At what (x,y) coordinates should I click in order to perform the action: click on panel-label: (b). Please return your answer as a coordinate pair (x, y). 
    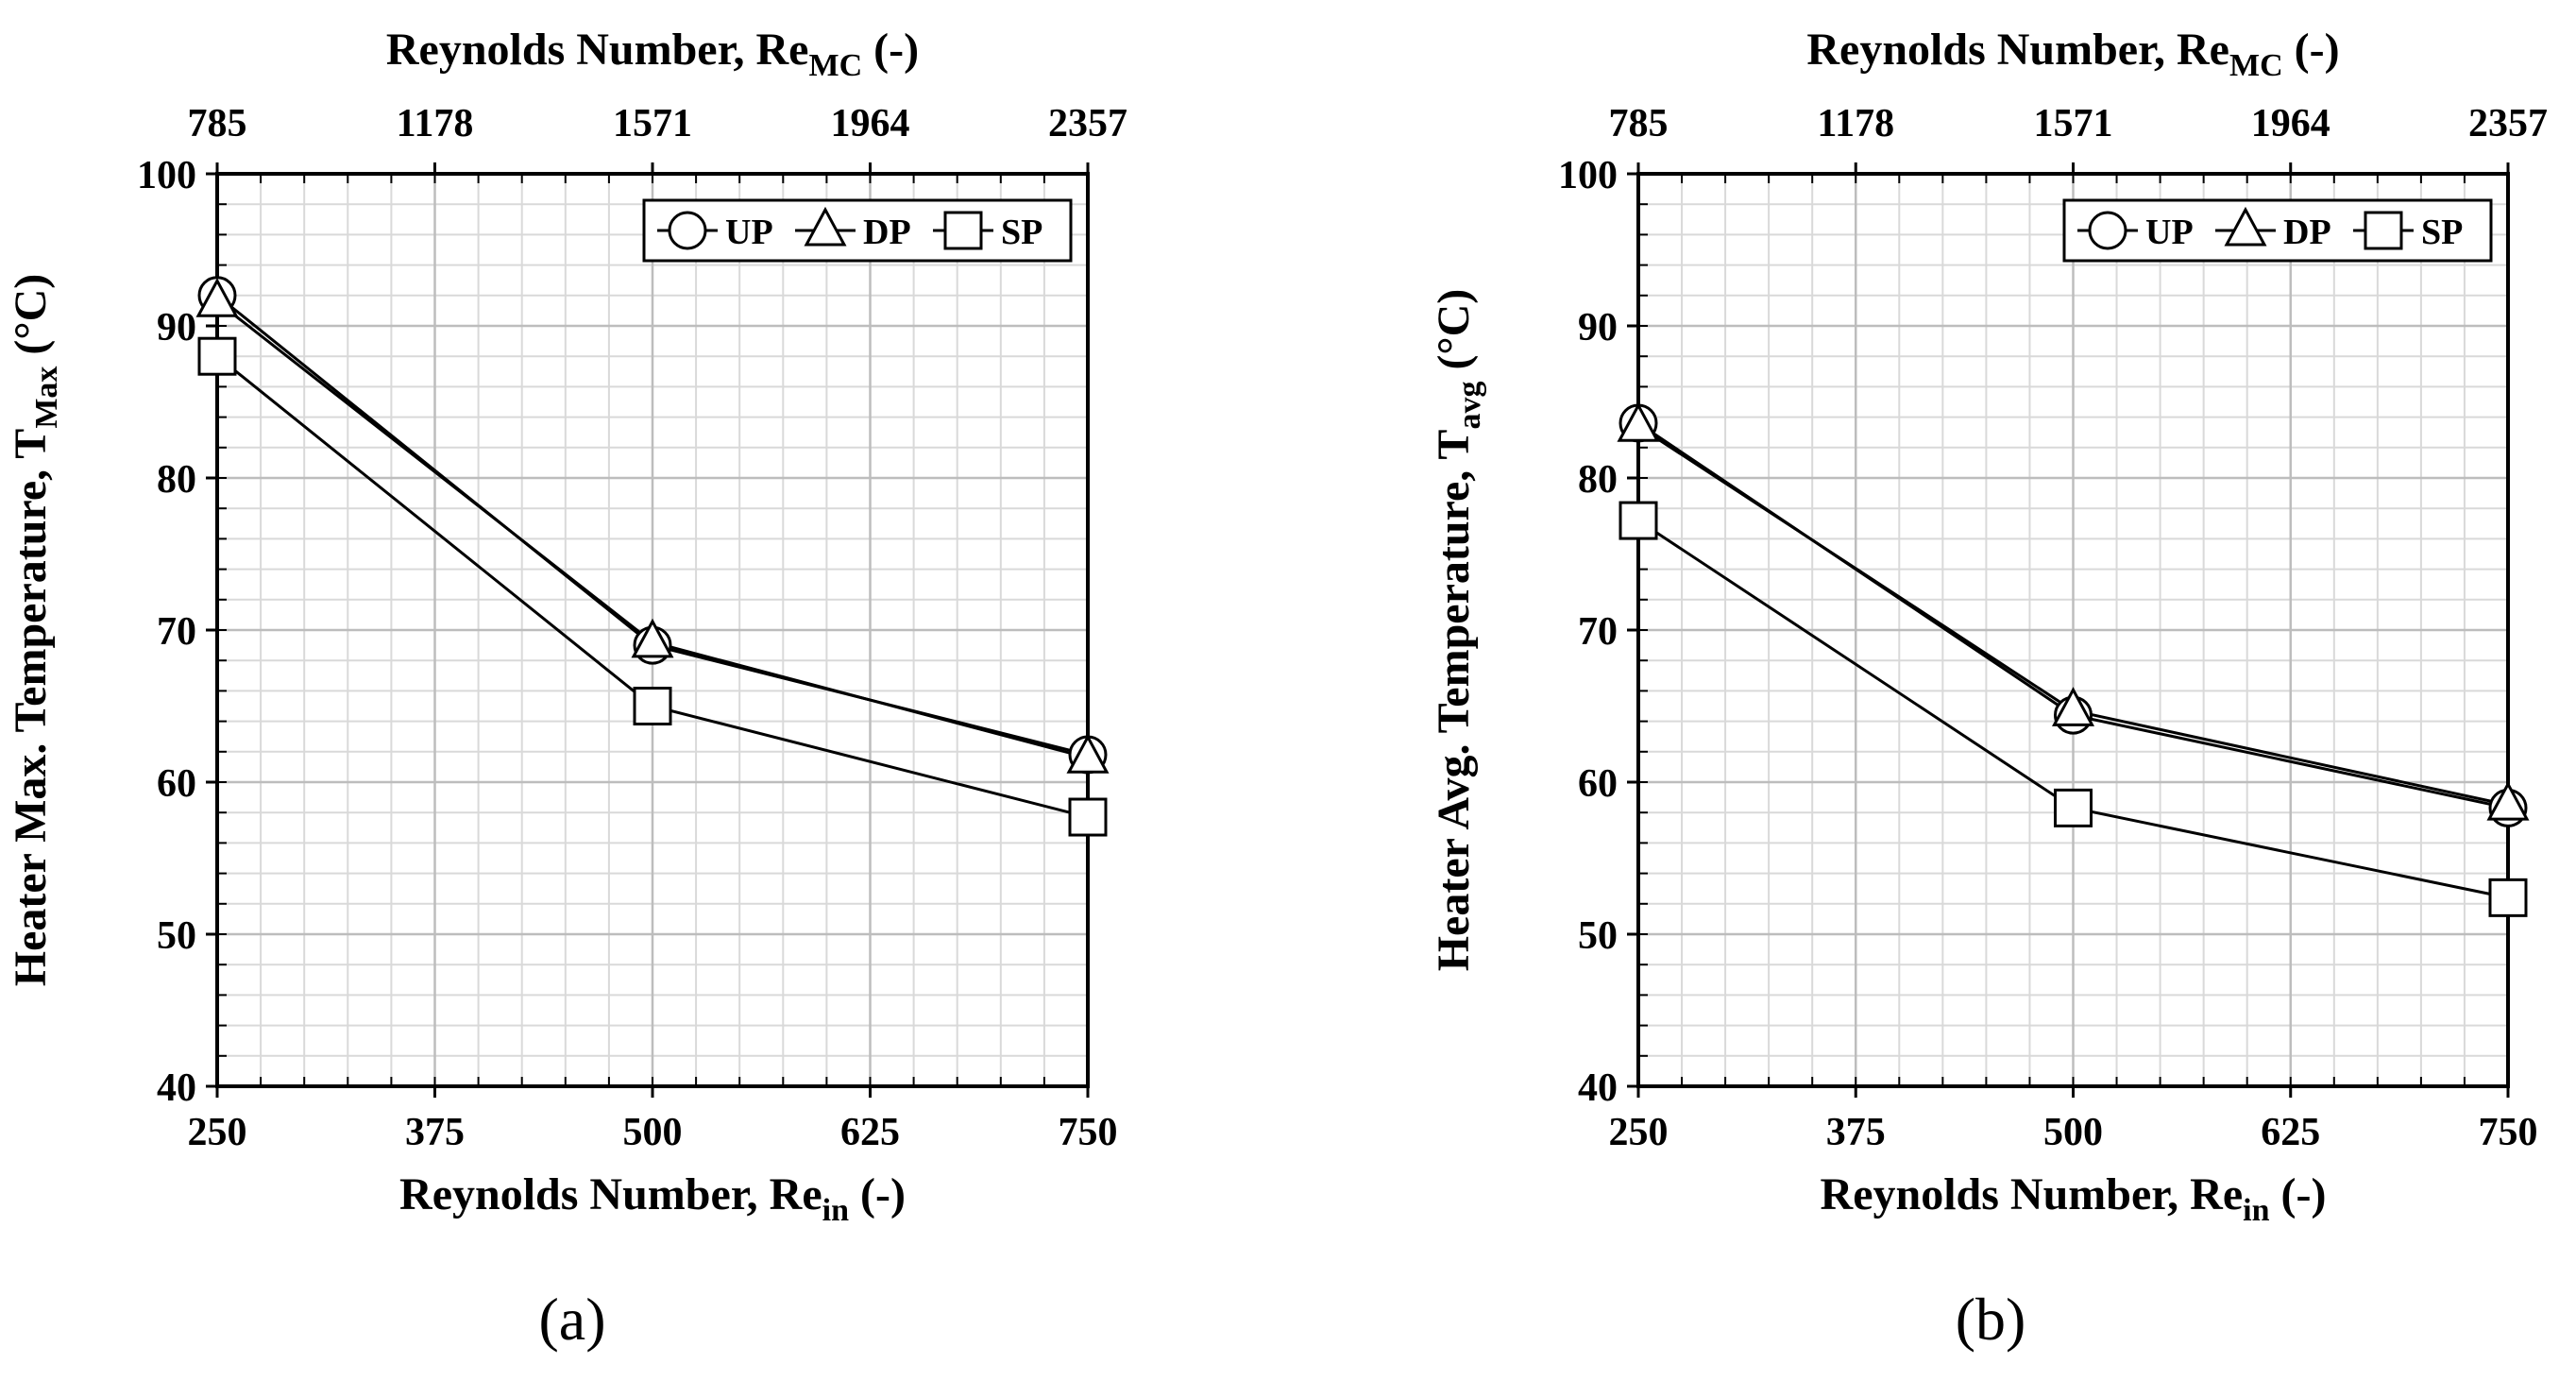
    Looking at the image, I should click on (1991, 1320).